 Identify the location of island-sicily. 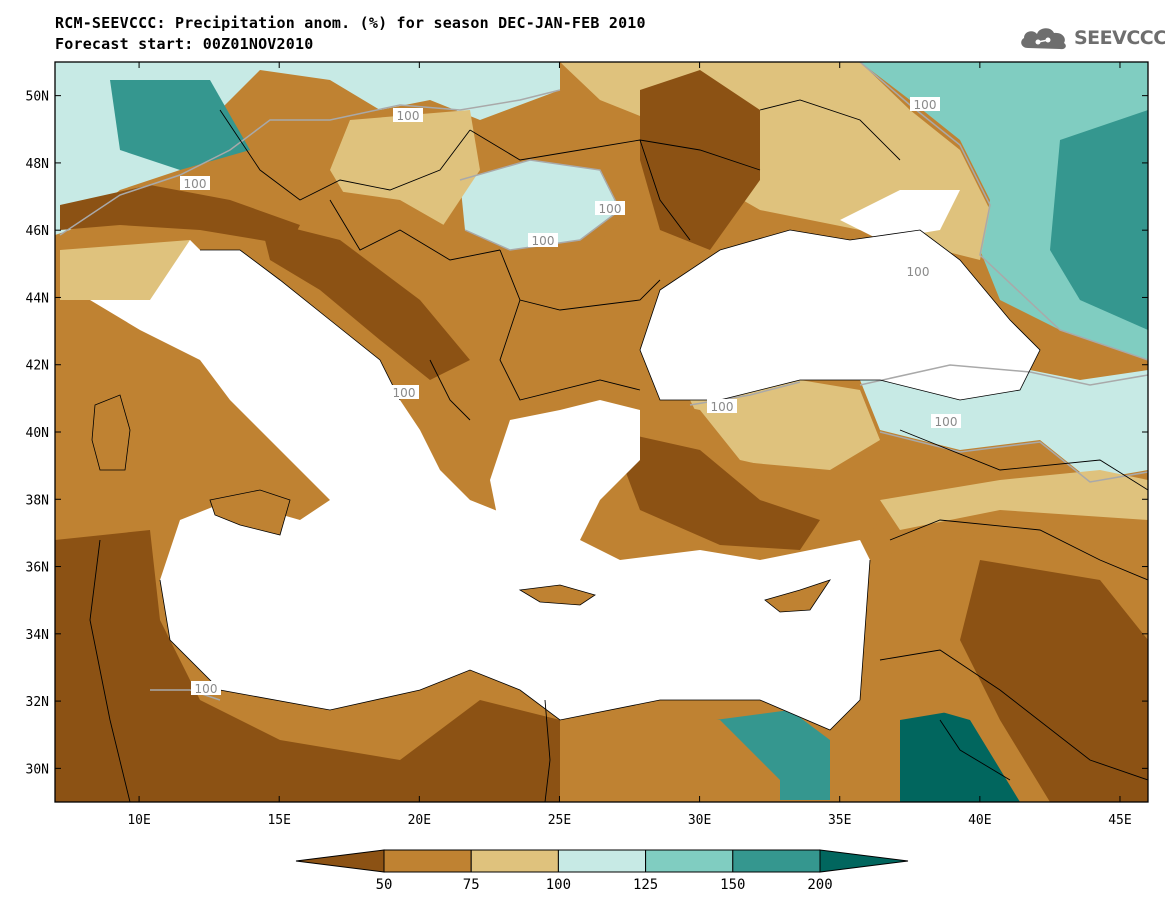
(250, 512).